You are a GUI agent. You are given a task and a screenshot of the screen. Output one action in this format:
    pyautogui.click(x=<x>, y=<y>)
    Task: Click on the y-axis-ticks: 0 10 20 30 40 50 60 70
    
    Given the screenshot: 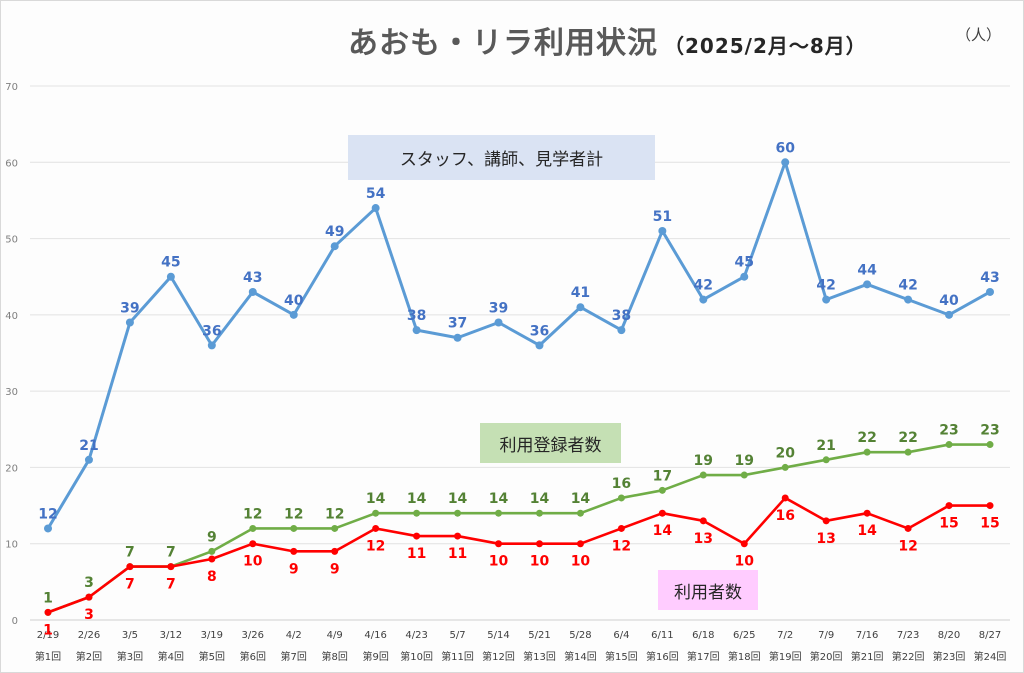 What is the action you would take?
    pyautogui.click(x=11, y=354)
    